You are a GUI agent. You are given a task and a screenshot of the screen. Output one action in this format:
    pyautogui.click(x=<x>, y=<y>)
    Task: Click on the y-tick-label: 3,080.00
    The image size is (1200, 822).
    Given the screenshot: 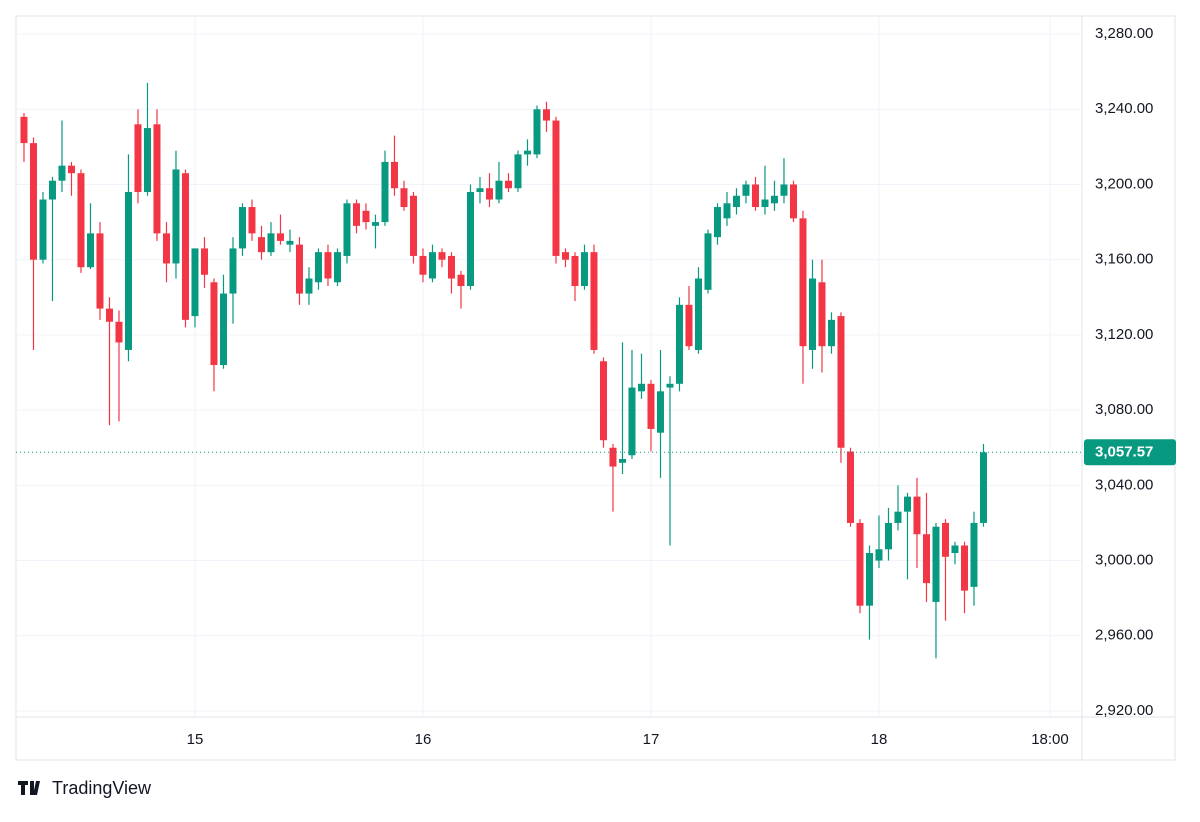 What is the action you would take?
    pyautogui.click(x=1124, y=409)
    